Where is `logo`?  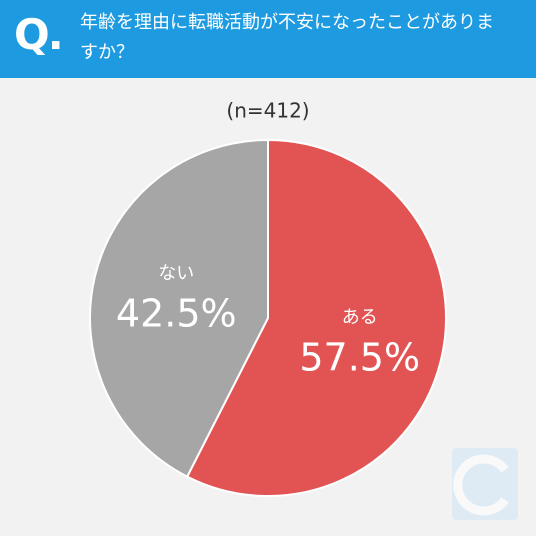 logo is located at coordinates (485, 484).